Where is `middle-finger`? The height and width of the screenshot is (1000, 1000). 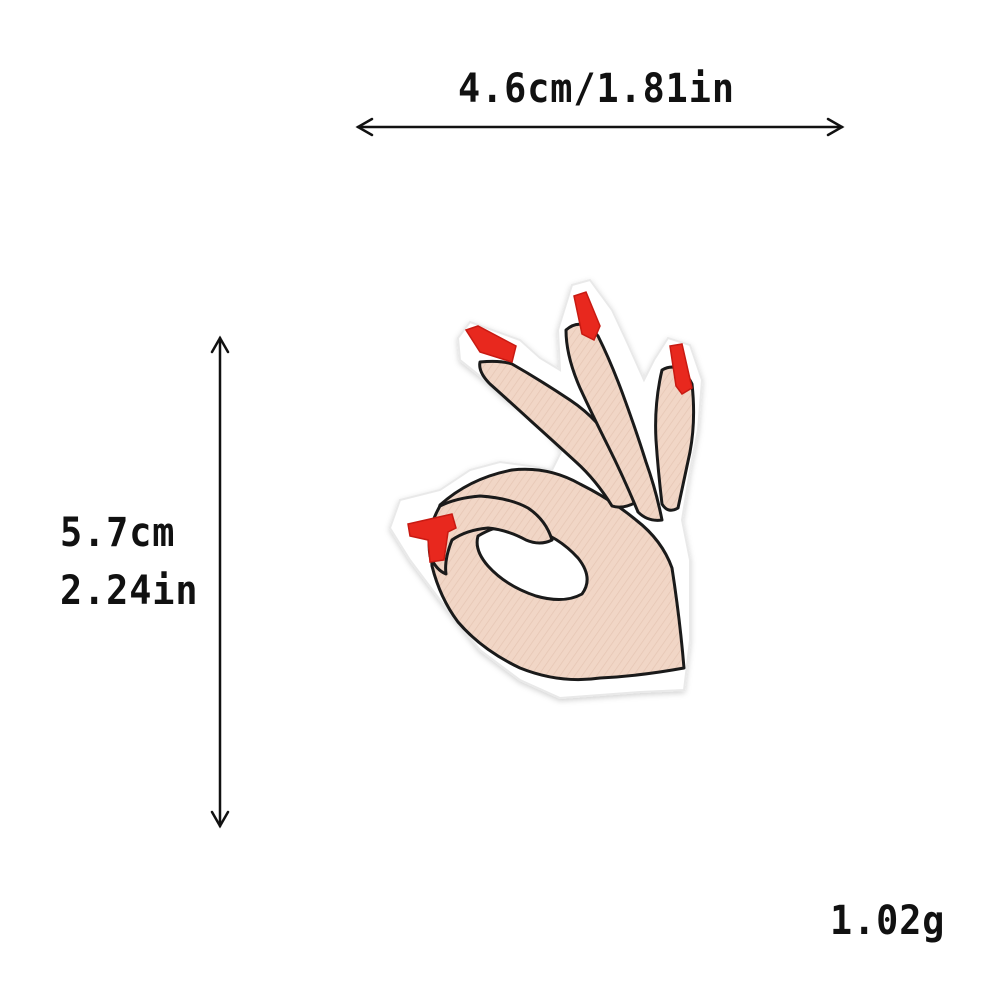
middle-finger is located at coordinates (614, 422).